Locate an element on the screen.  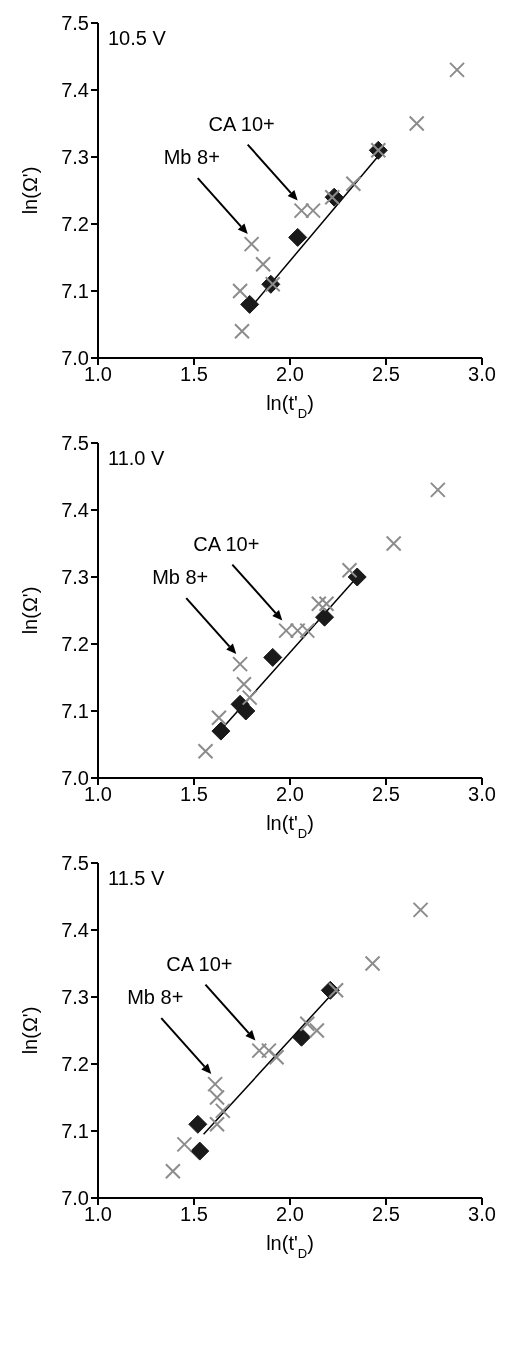
chart-title: 11.5 V is located at coordinates (136, 878).